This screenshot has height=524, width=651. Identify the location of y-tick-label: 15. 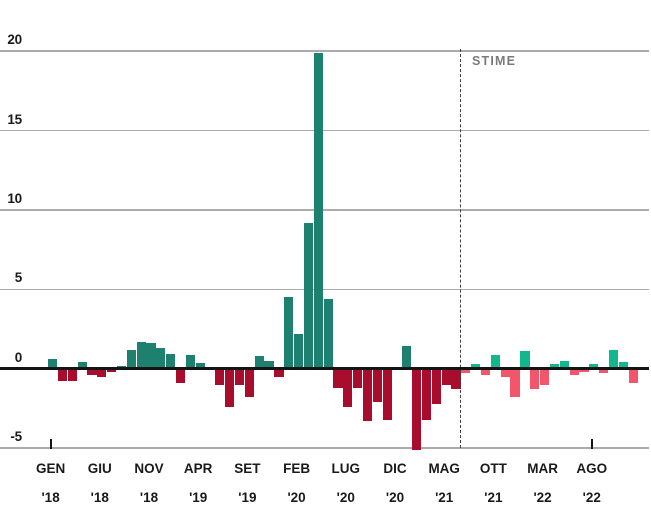
(14, 119).